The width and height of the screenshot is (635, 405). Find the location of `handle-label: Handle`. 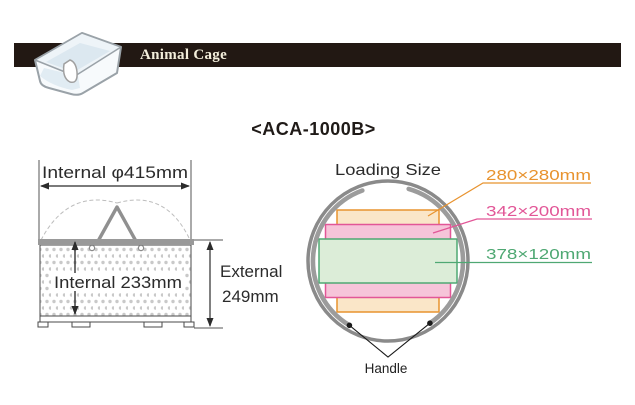

handle-label: Handle is located at coordinates (386, 368).